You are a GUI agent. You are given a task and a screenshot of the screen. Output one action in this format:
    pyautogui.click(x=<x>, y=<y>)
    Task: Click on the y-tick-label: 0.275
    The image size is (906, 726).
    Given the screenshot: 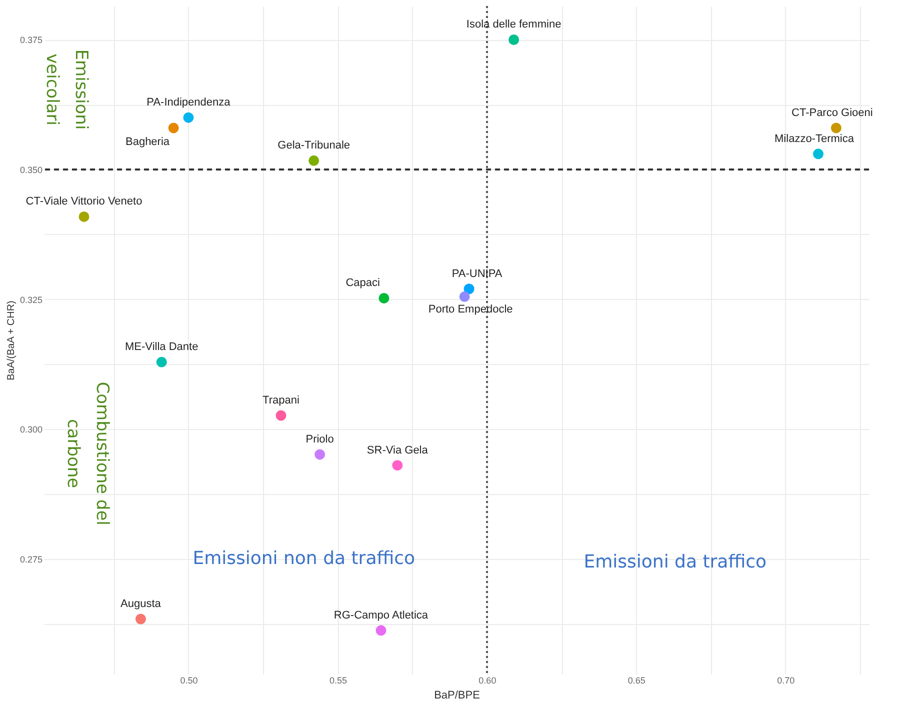 What is the action you would take?
    pyautogui.click(x=31, y=559)
    